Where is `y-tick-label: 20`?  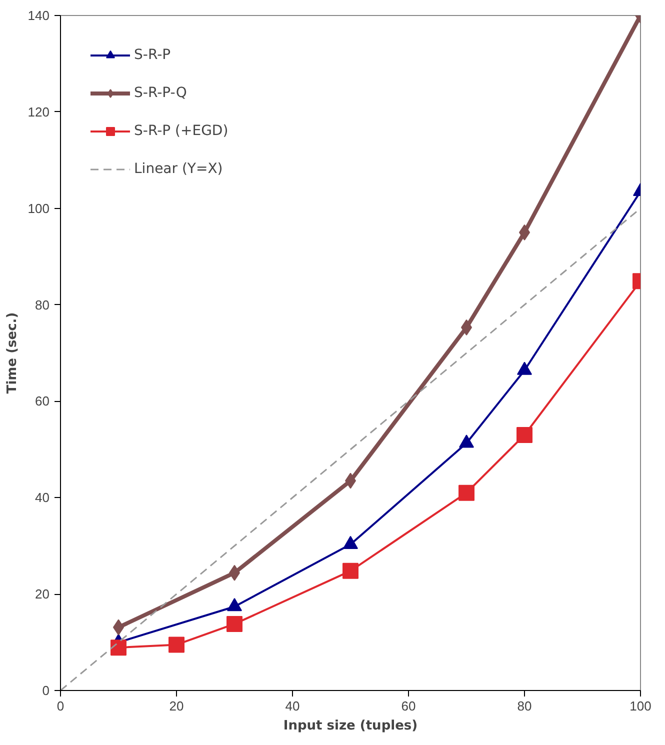
y-tick-label: 20 is located at coordinates (42, 594).